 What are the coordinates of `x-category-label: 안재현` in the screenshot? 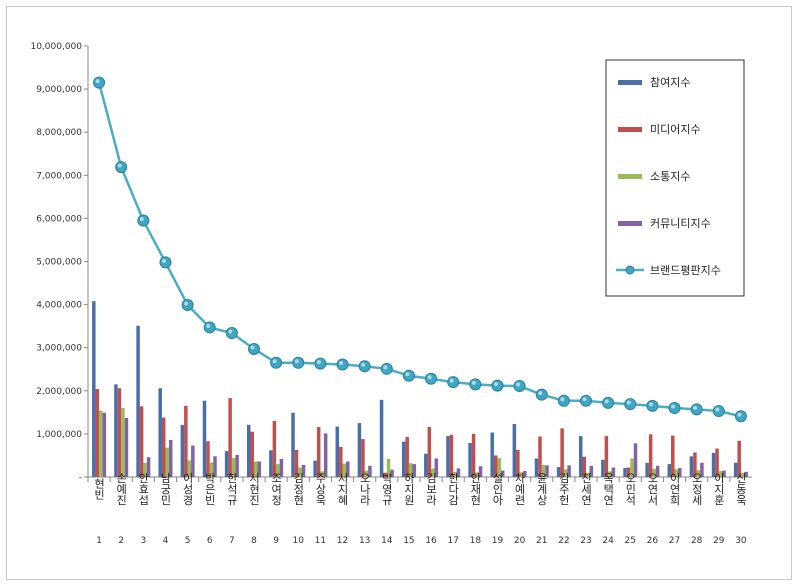 It's located at (475, 488).